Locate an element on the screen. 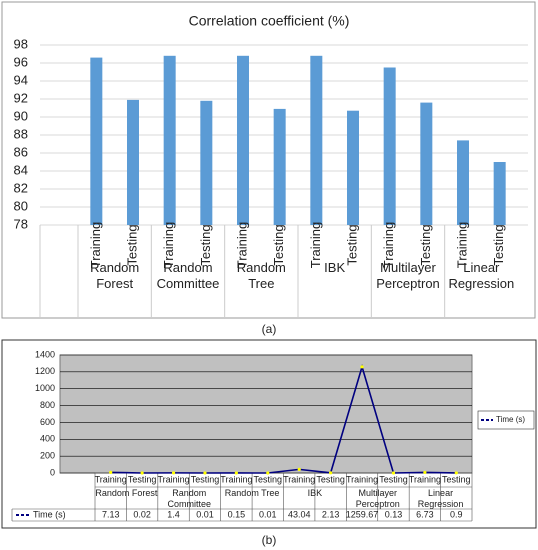 The image size is (538, 550). y-tick-label: 600 is located at coordinates (47, 422).